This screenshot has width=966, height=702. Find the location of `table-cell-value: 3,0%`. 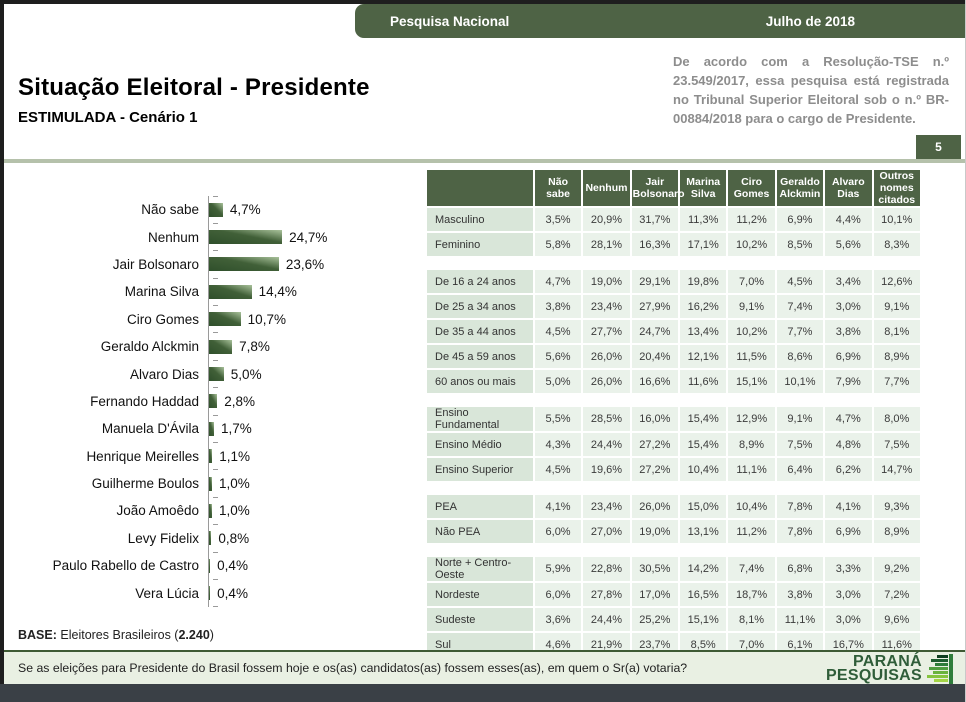

table-cell-value: 3,0% is located at coordinates (848, 307).